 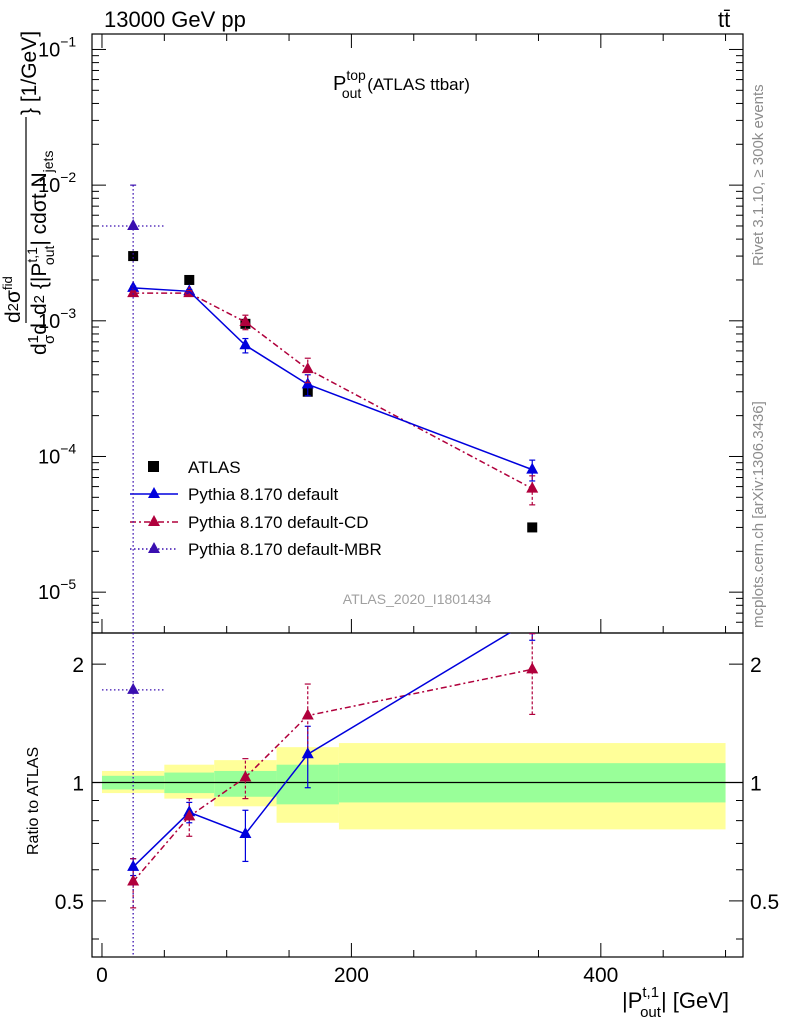 What do you see at coordinates (57, 47) in the screenshot?
I see `y-tick-label: 10⁻¹` at bounding box center [57, 47].